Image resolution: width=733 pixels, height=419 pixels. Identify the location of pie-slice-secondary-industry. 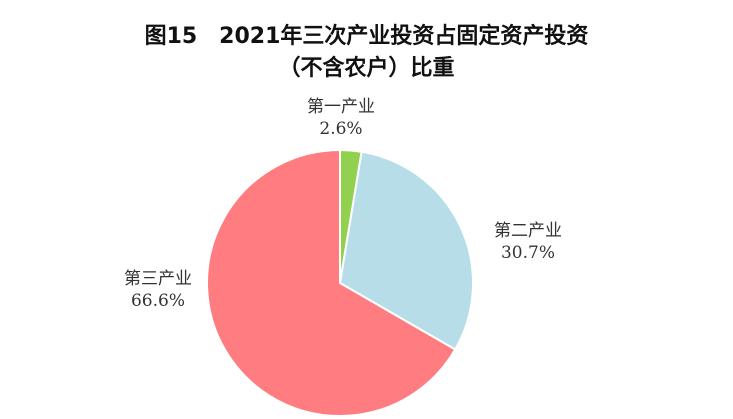
(406, 250).